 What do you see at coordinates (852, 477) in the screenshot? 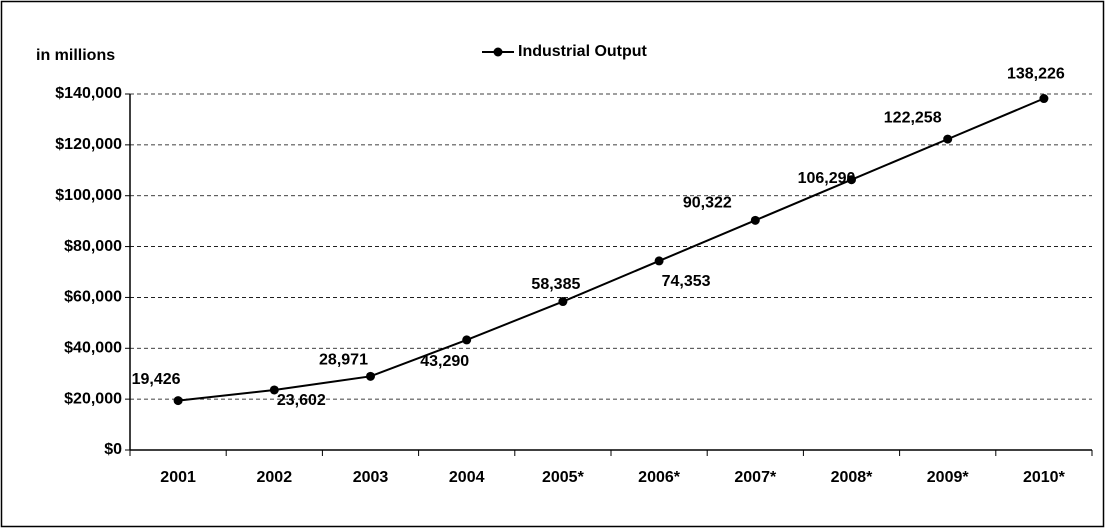
I see `x-tick-label: 2008*` at bounding box center [852, 477].